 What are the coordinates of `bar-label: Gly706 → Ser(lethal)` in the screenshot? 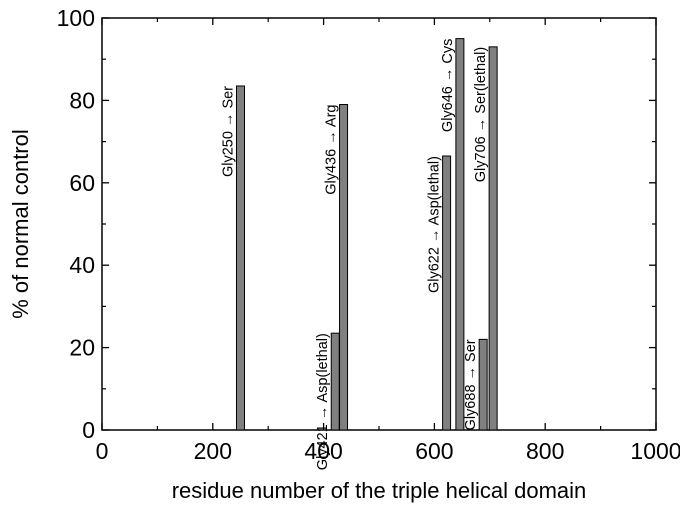 It's located at (481, 114).